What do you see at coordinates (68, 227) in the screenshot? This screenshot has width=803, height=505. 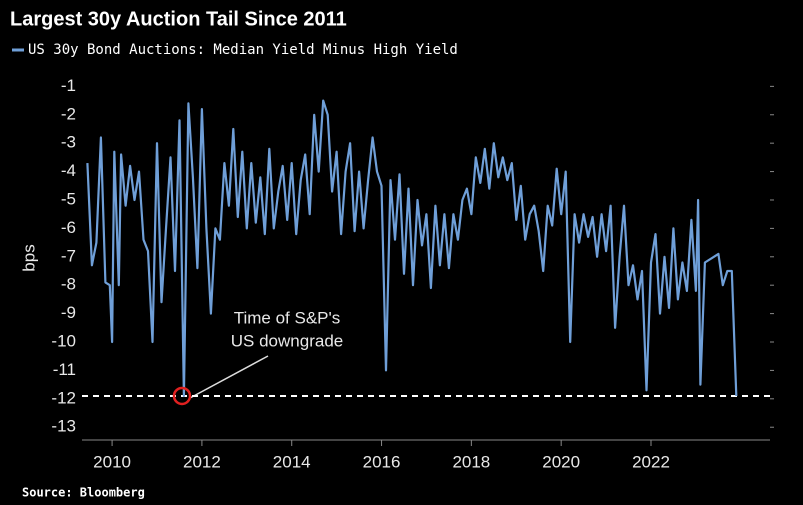 I see `y-tick-label: -6` at bounding box center [68, 227].